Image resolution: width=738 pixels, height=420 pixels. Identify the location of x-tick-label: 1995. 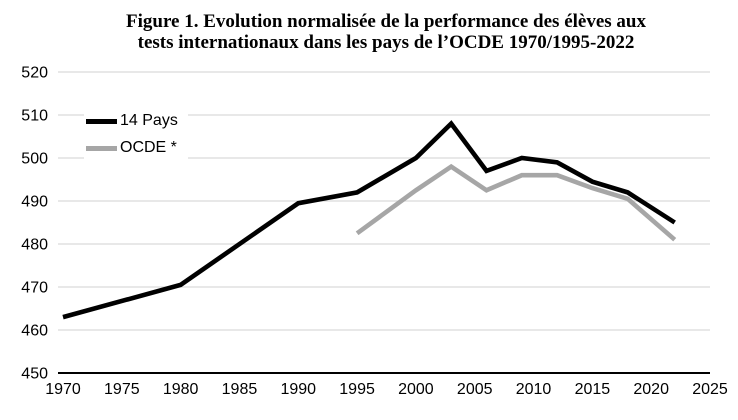
(357, 389).